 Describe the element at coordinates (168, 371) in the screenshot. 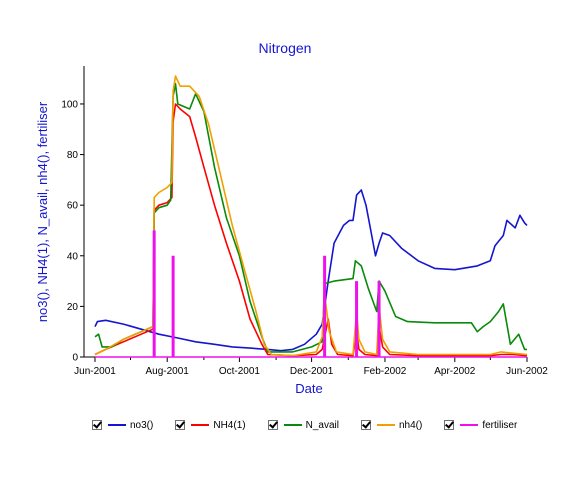

I see `x-tick-label: Aug-2001` at that location.